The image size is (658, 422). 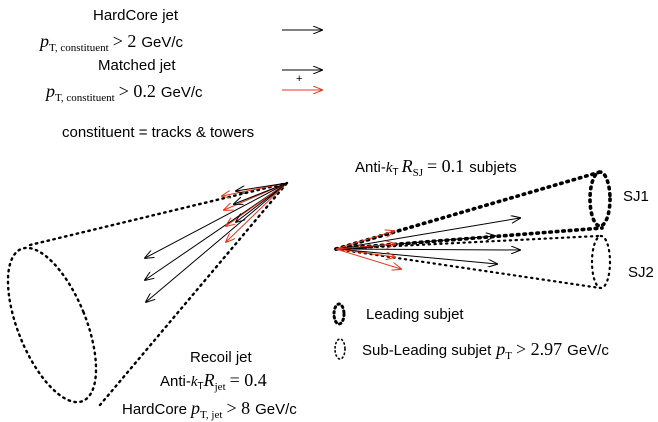 What do you see at coordinates (493, 167) in the screenshot?
I see `subjets-title-suffix: subjets` at bounding box center [493, 167].